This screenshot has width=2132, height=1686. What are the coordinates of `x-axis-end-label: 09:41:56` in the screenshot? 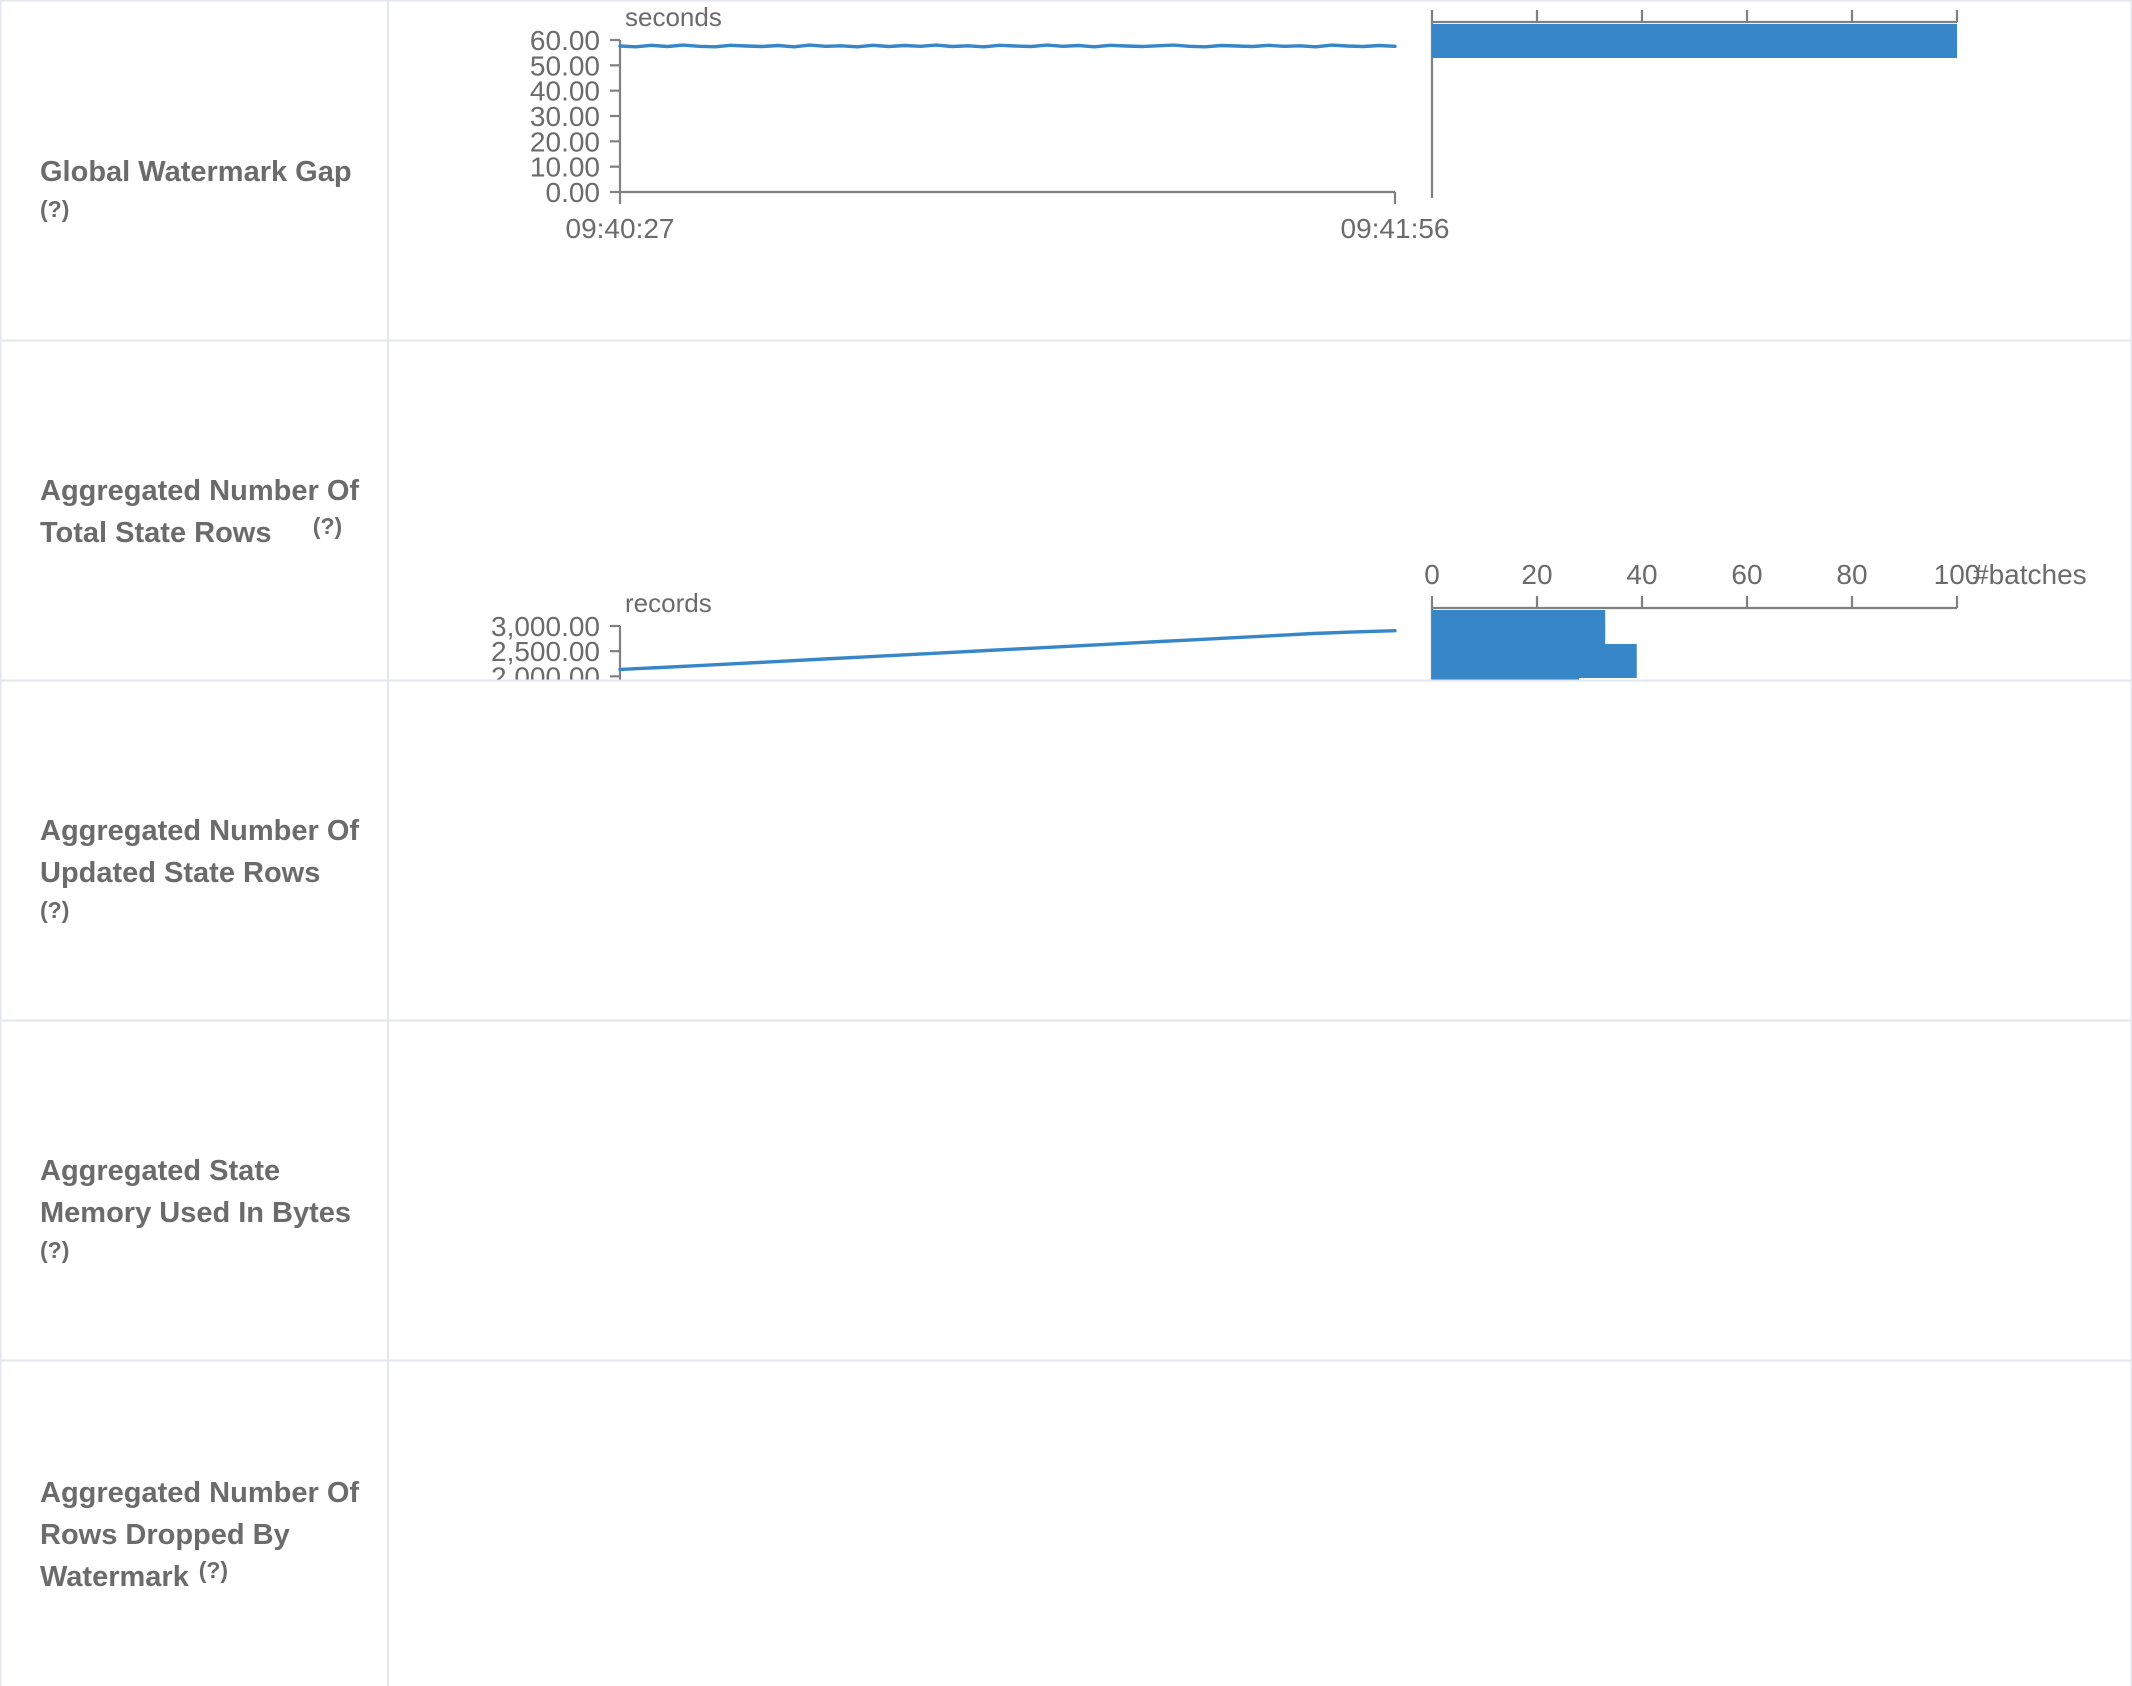 It's located at (1395, 228).